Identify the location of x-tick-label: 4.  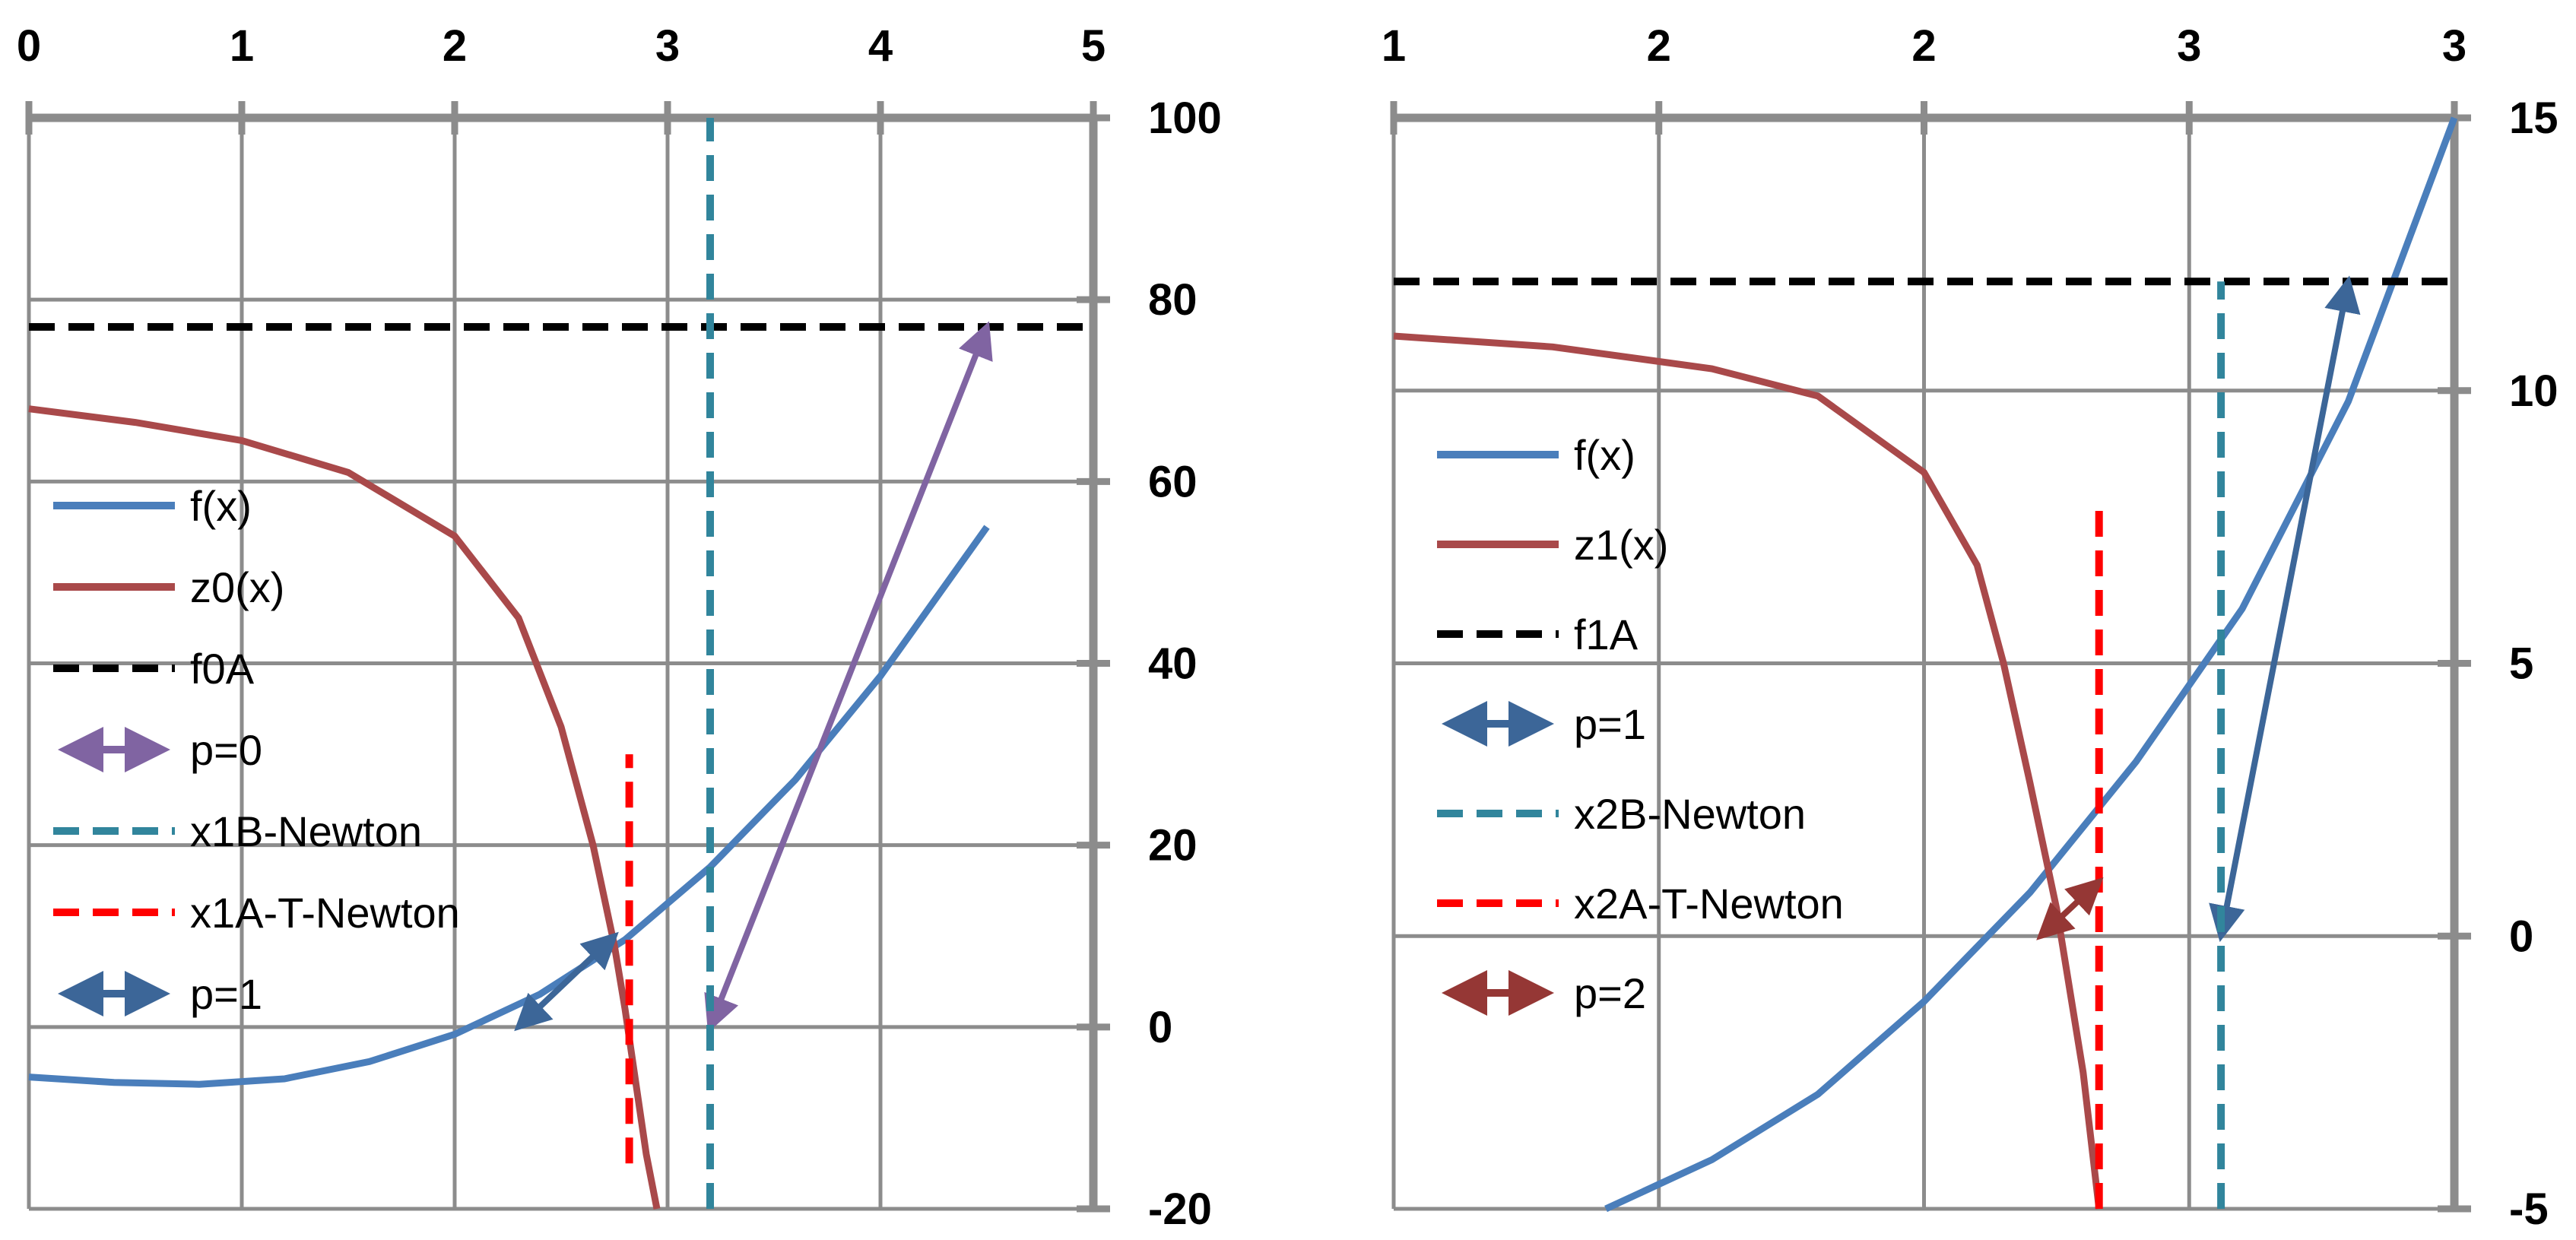
(880, 46).